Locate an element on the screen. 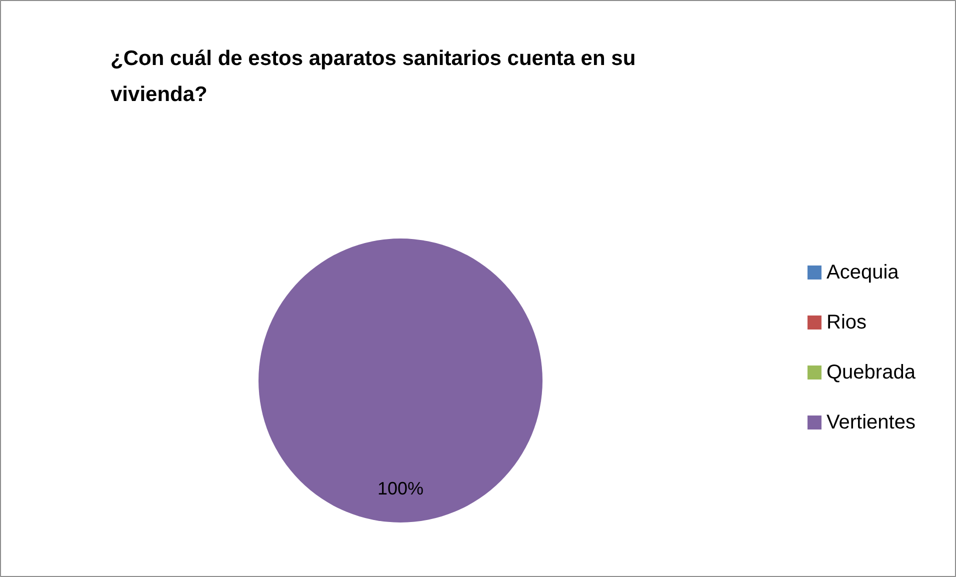 This screenshot has height=577, width=956. legend-label: Vertientes is located at coordinates (871, 423).